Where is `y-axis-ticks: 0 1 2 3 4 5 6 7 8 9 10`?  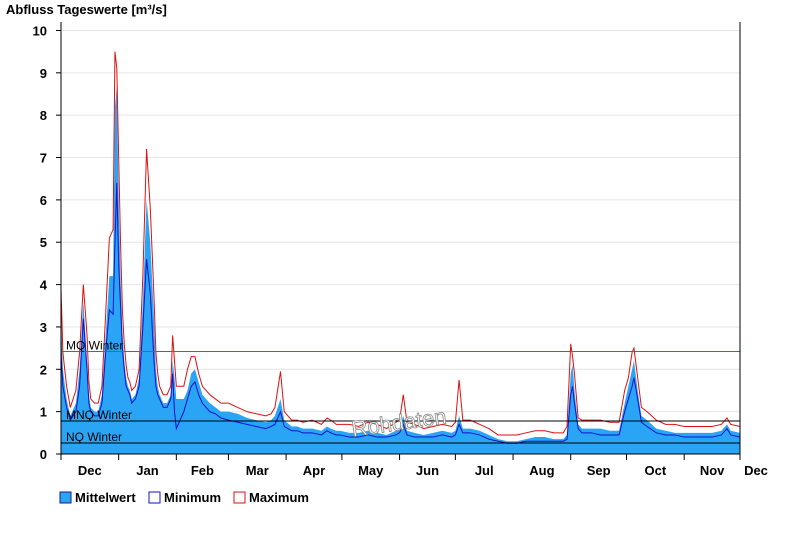
y-axis-ticks: 0 1 2 3 4 5 6 7 8 9 10 is located at coordinates (47, 242).